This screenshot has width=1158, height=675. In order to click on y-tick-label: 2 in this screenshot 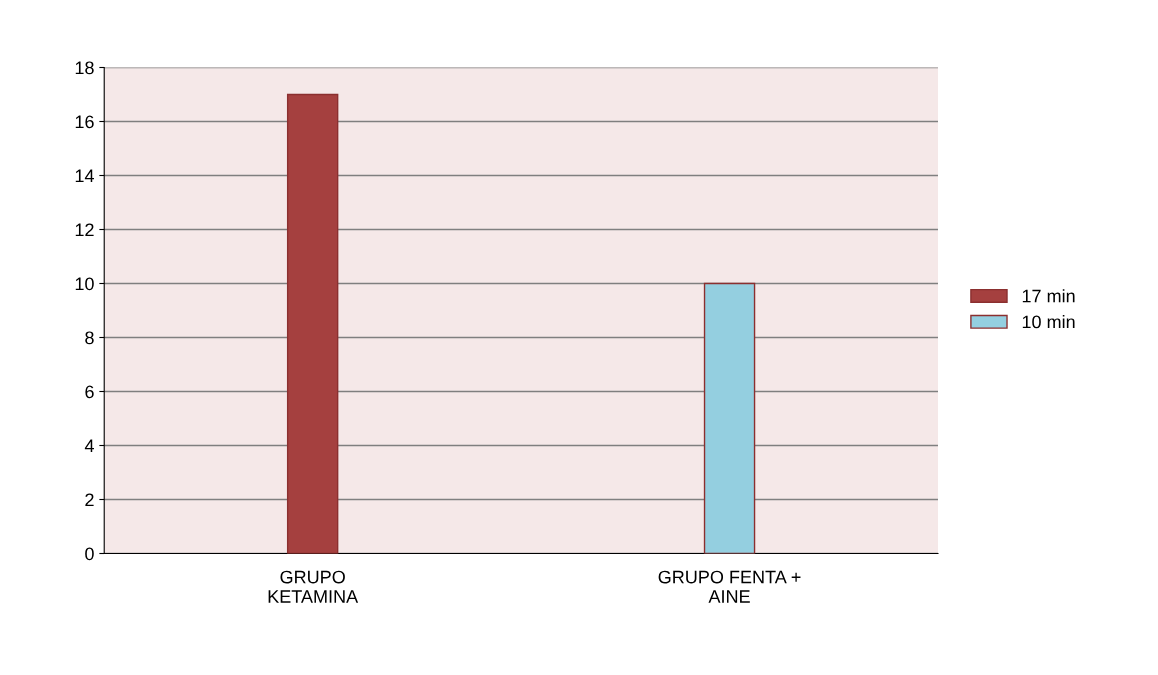, I will do `click(89, 500)`.